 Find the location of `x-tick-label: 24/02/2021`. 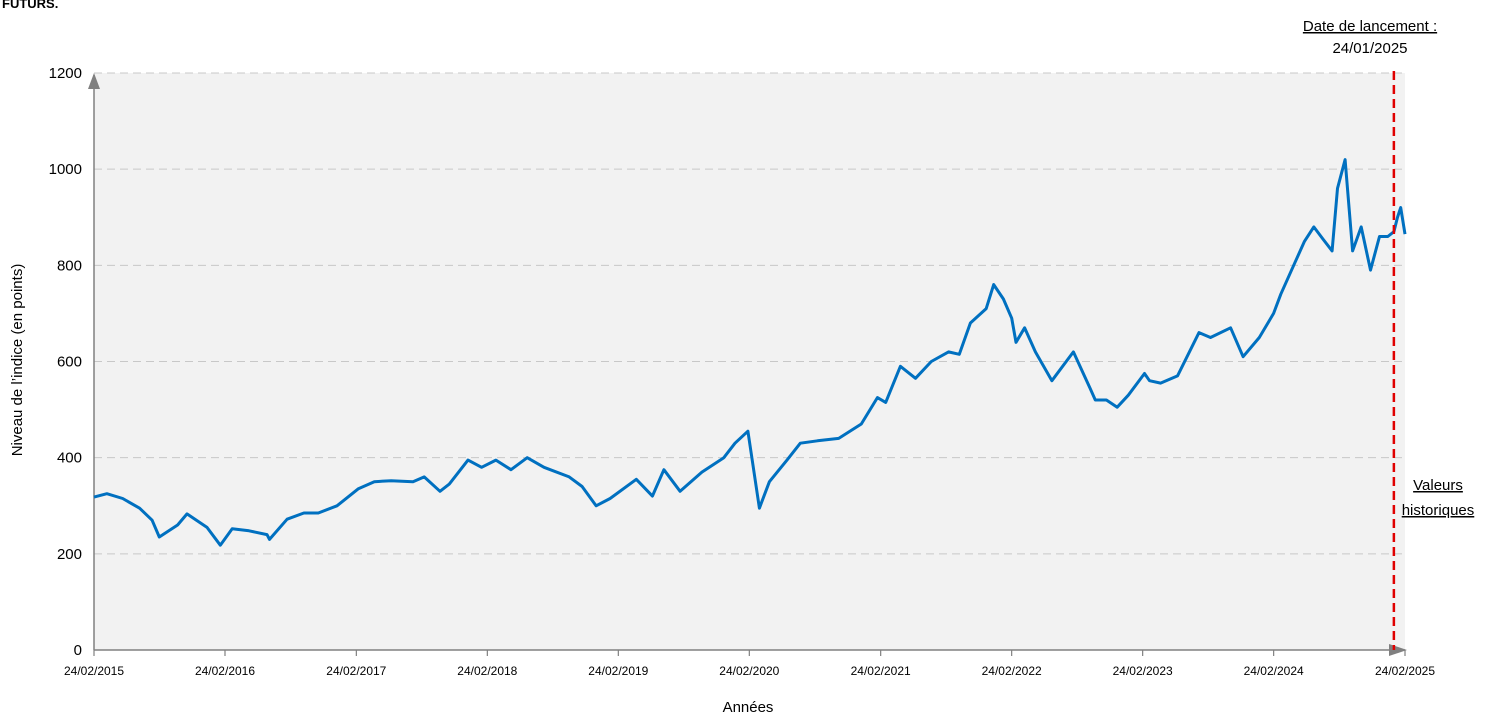

x-tick-label: 24/02/2021 is located at coordinates (881, 671).